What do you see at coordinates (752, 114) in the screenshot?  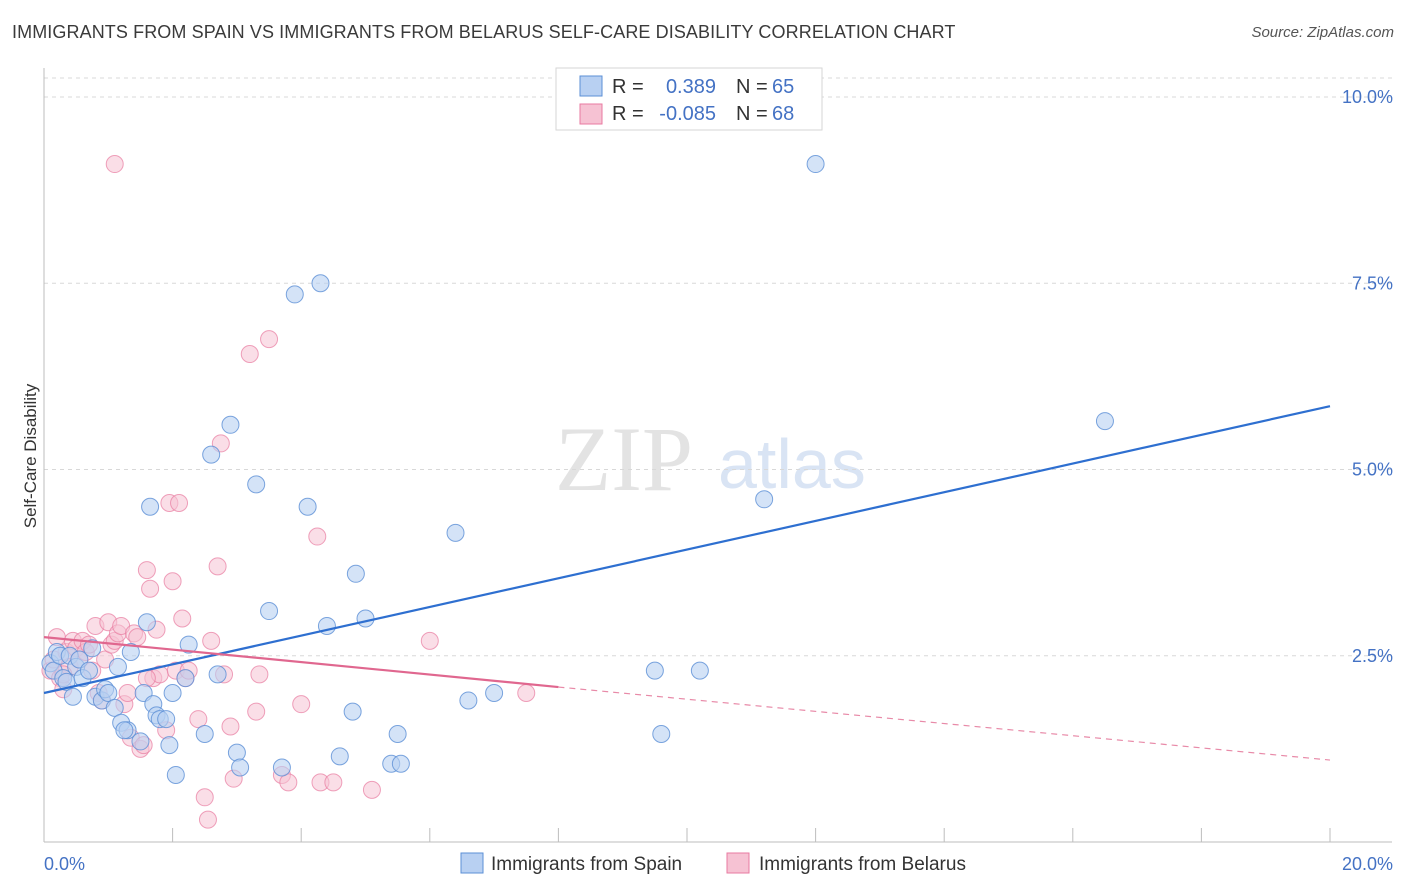 I see `legend-n-label-belarus: N =` at bounding box center [752, 114].